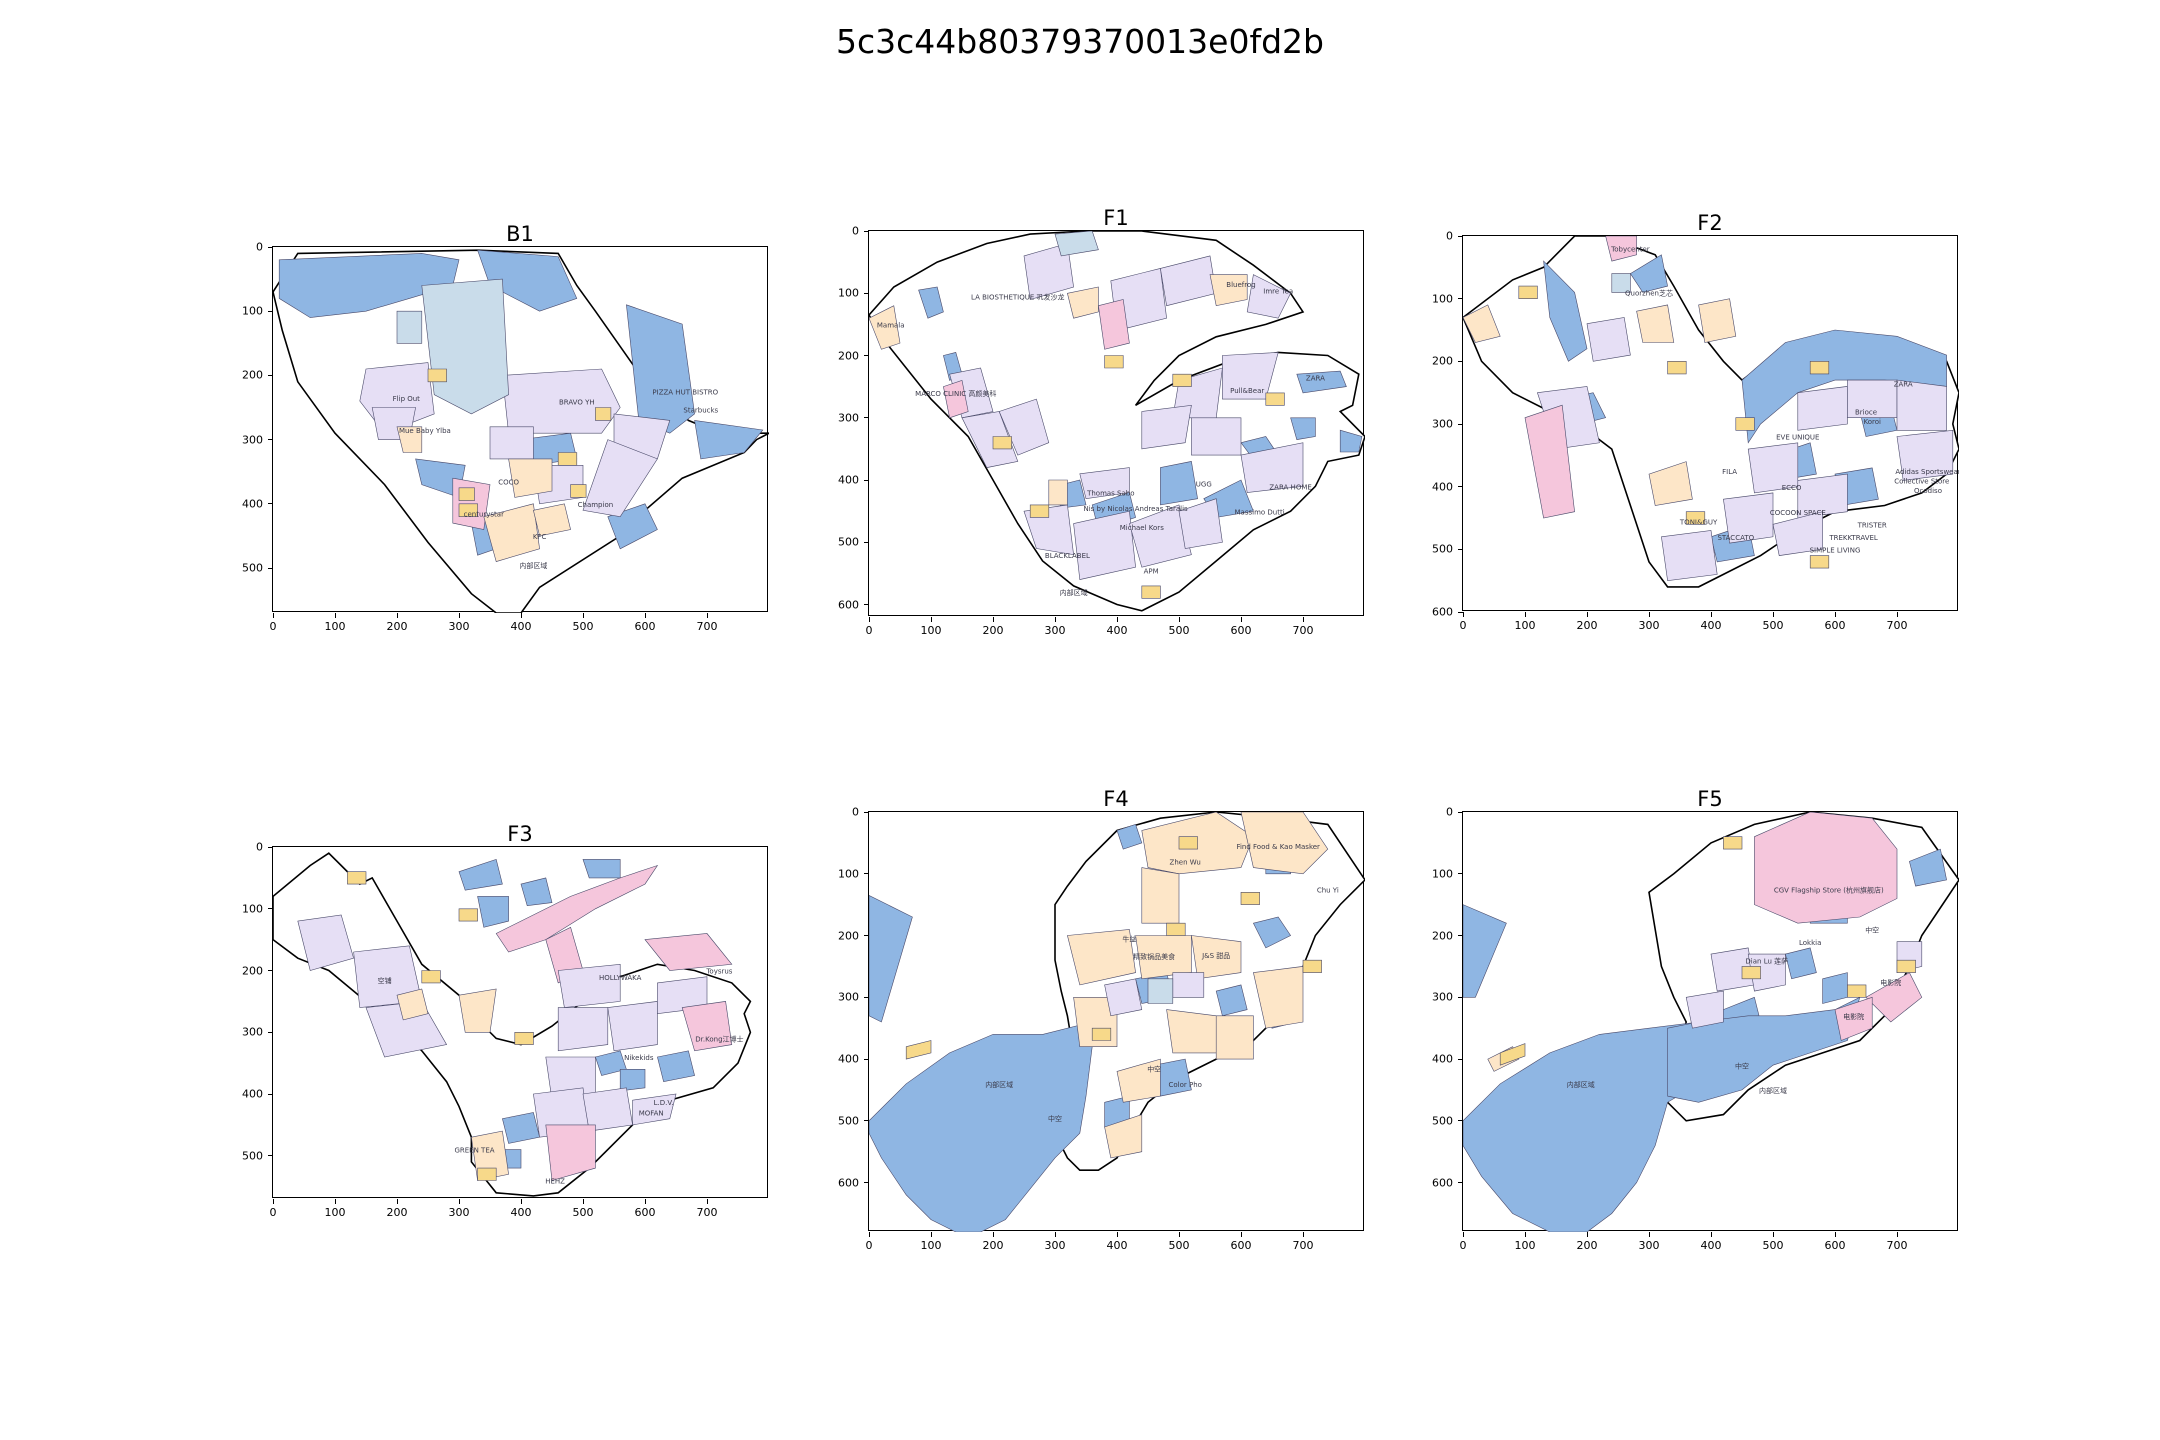 The image size is (2160, 1440). I want to click on area-label: BRAVO YH, so click(577, 402).